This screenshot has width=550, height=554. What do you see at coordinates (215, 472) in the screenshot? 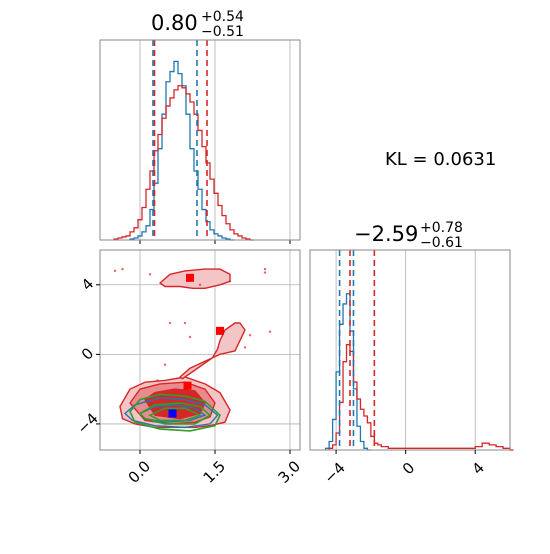
I see `x-tick-label: 1.5` at bounding box center [215, 472].